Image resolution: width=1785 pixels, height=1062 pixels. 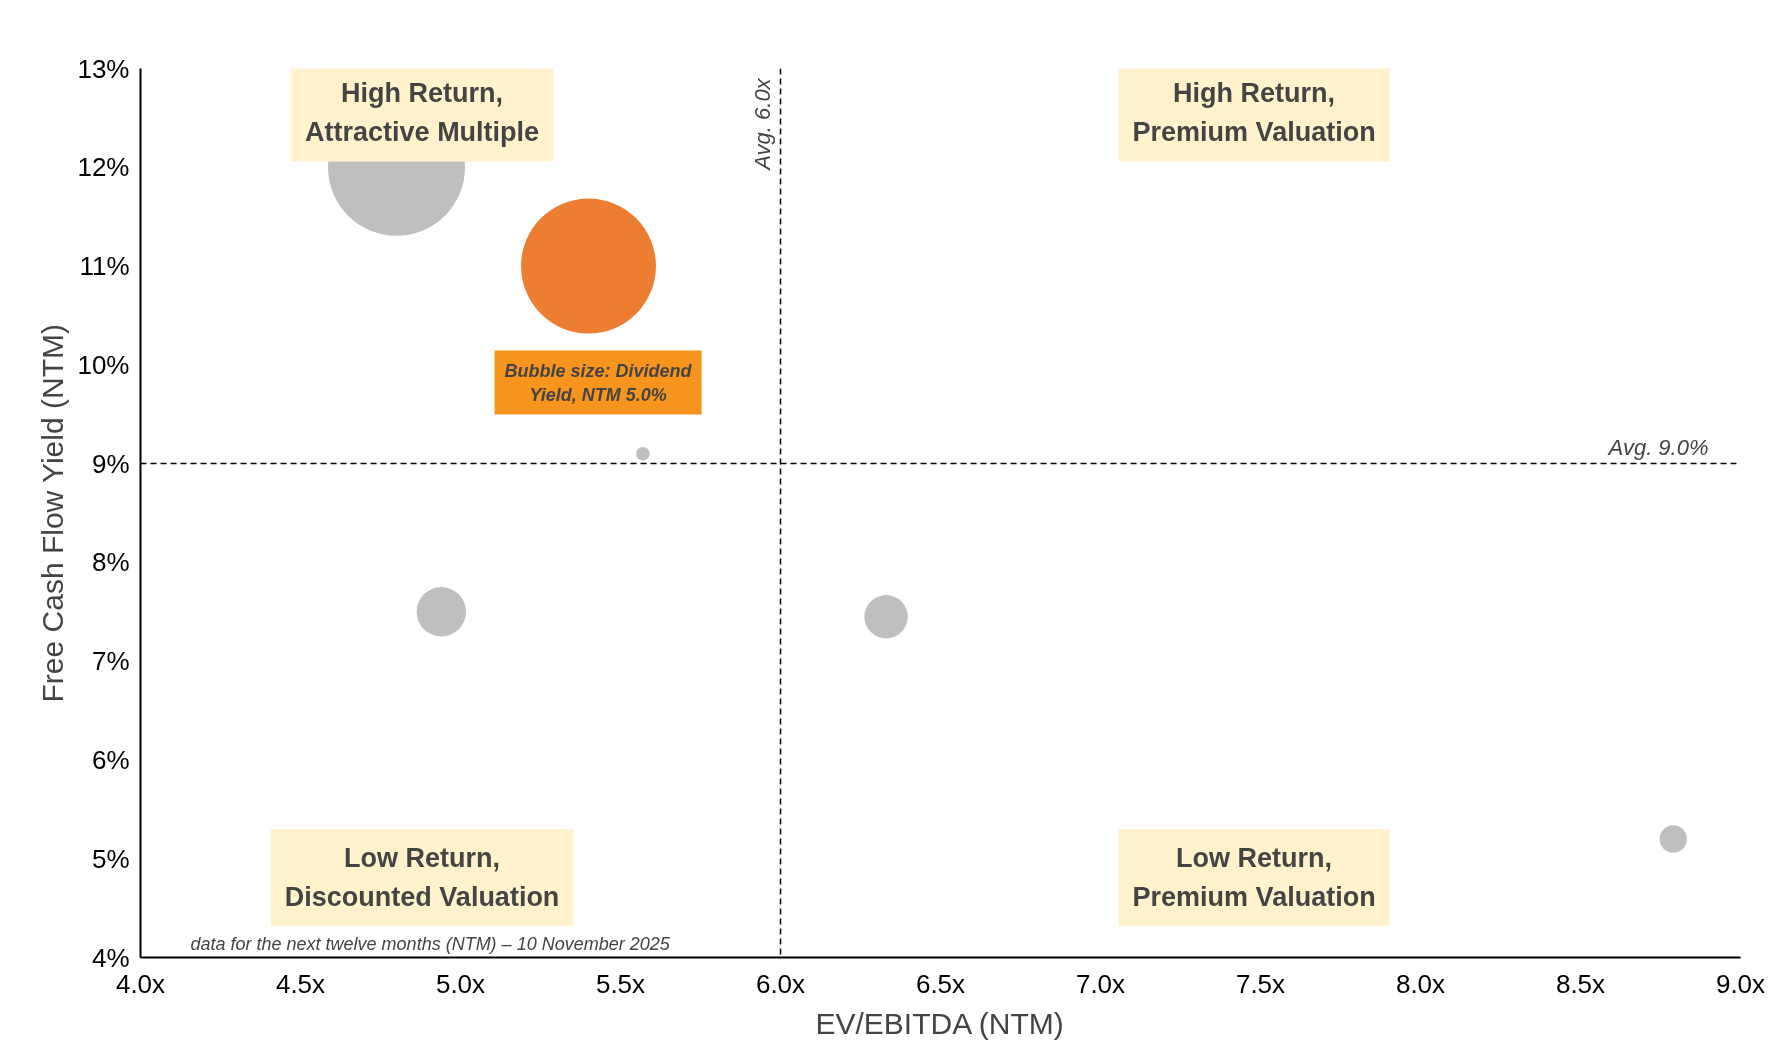 I want to click on y-tick-label: 9%, so click(x=110, y=463).